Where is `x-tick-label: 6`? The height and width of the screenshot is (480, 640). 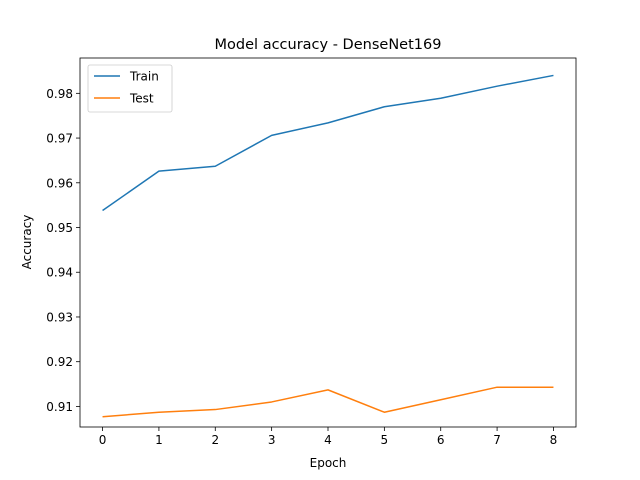
x-tick-label: 6 is located at coordinates (441, 440).